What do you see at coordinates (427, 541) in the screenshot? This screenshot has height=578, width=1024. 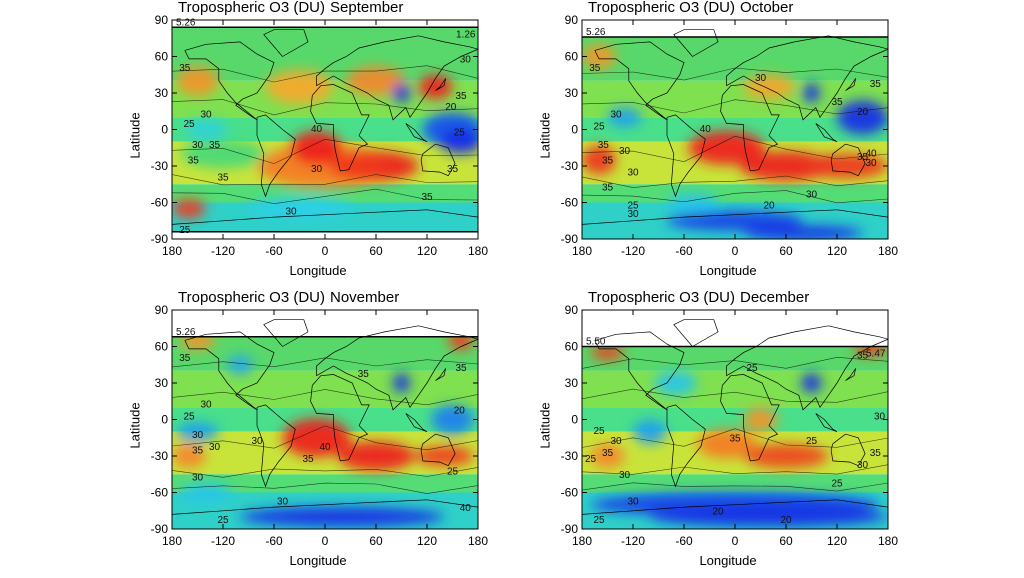 I see `x-tick-label: 120` at bounding box center [427, 541].